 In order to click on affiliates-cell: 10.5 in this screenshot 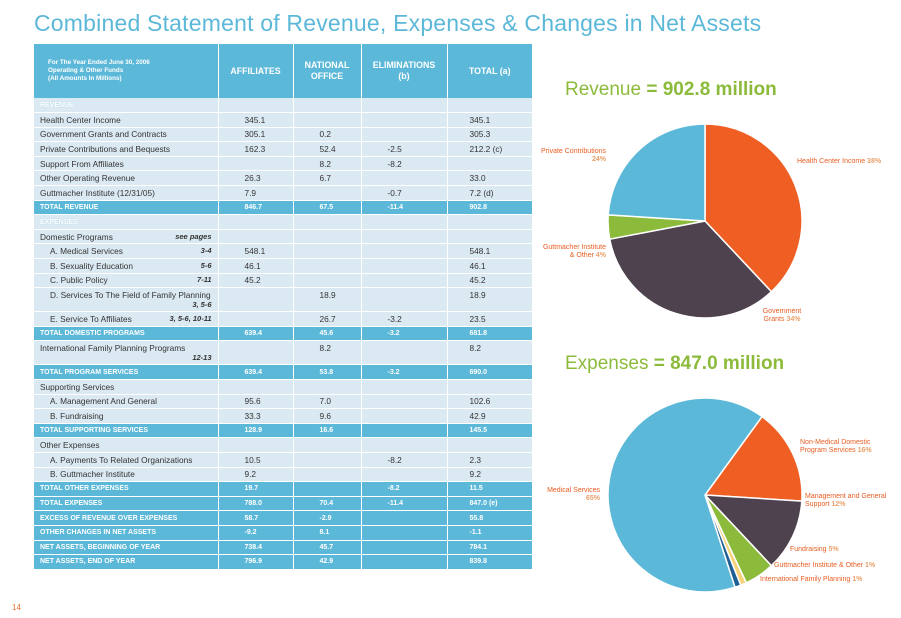, I will do `click(256, 460)`.